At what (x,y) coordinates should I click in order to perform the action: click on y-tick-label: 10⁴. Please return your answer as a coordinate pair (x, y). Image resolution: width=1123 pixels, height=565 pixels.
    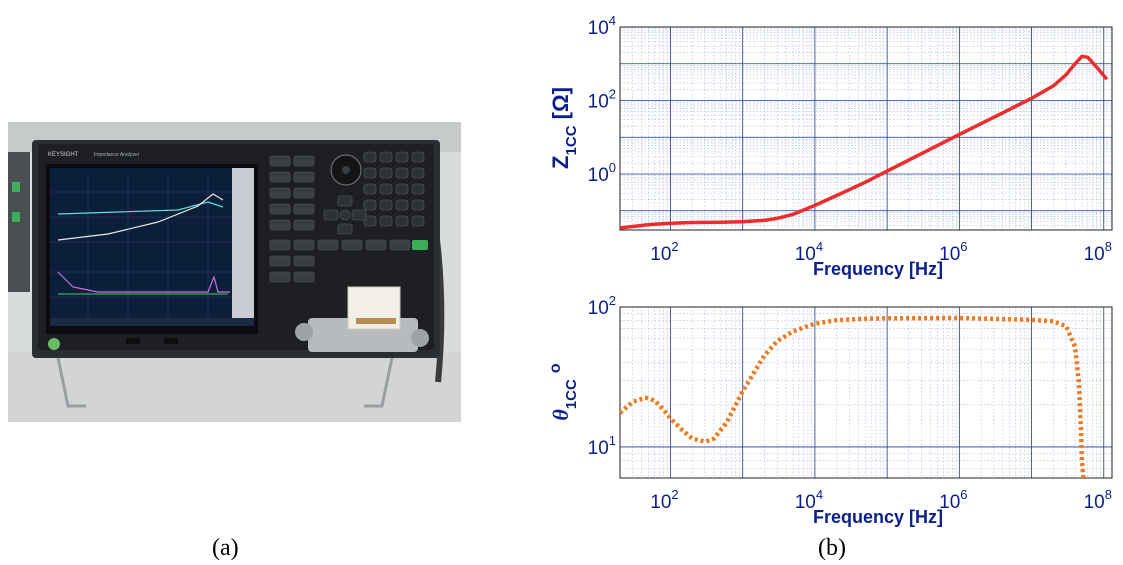
    Looking at the image, I should click on (602, 26).